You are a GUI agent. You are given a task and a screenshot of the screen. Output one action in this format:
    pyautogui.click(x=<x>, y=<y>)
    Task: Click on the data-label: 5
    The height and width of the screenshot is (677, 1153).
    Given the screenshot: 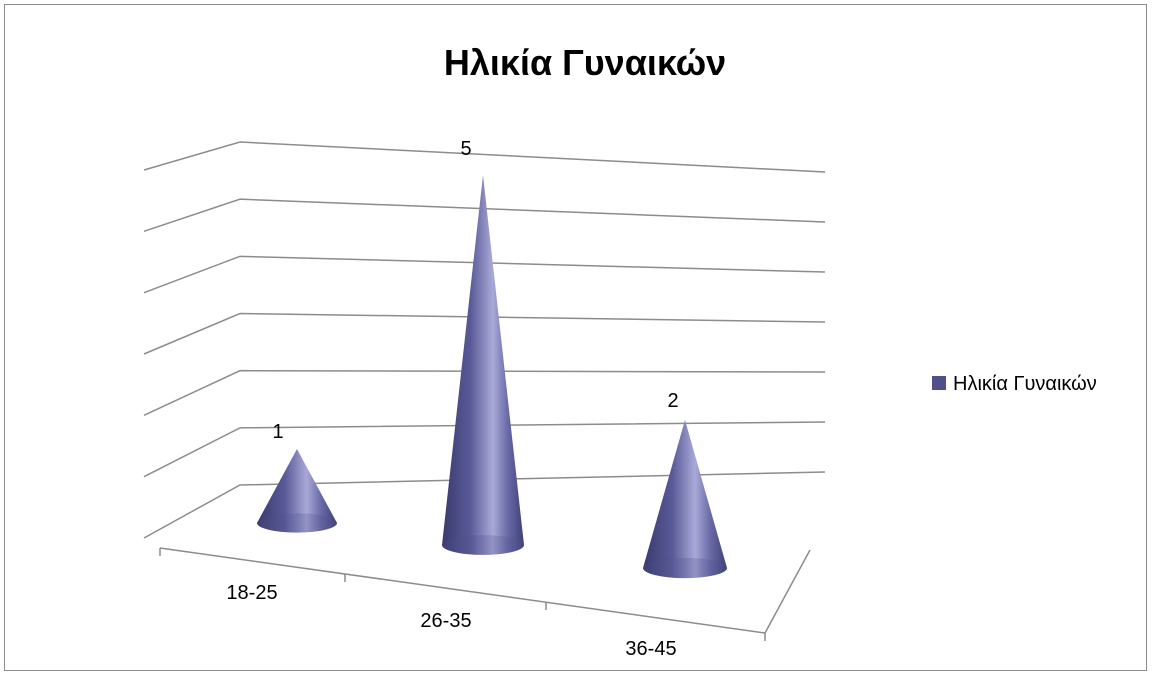 What is the action you would take?
    pyautogui.click(x=465, y=149)
    